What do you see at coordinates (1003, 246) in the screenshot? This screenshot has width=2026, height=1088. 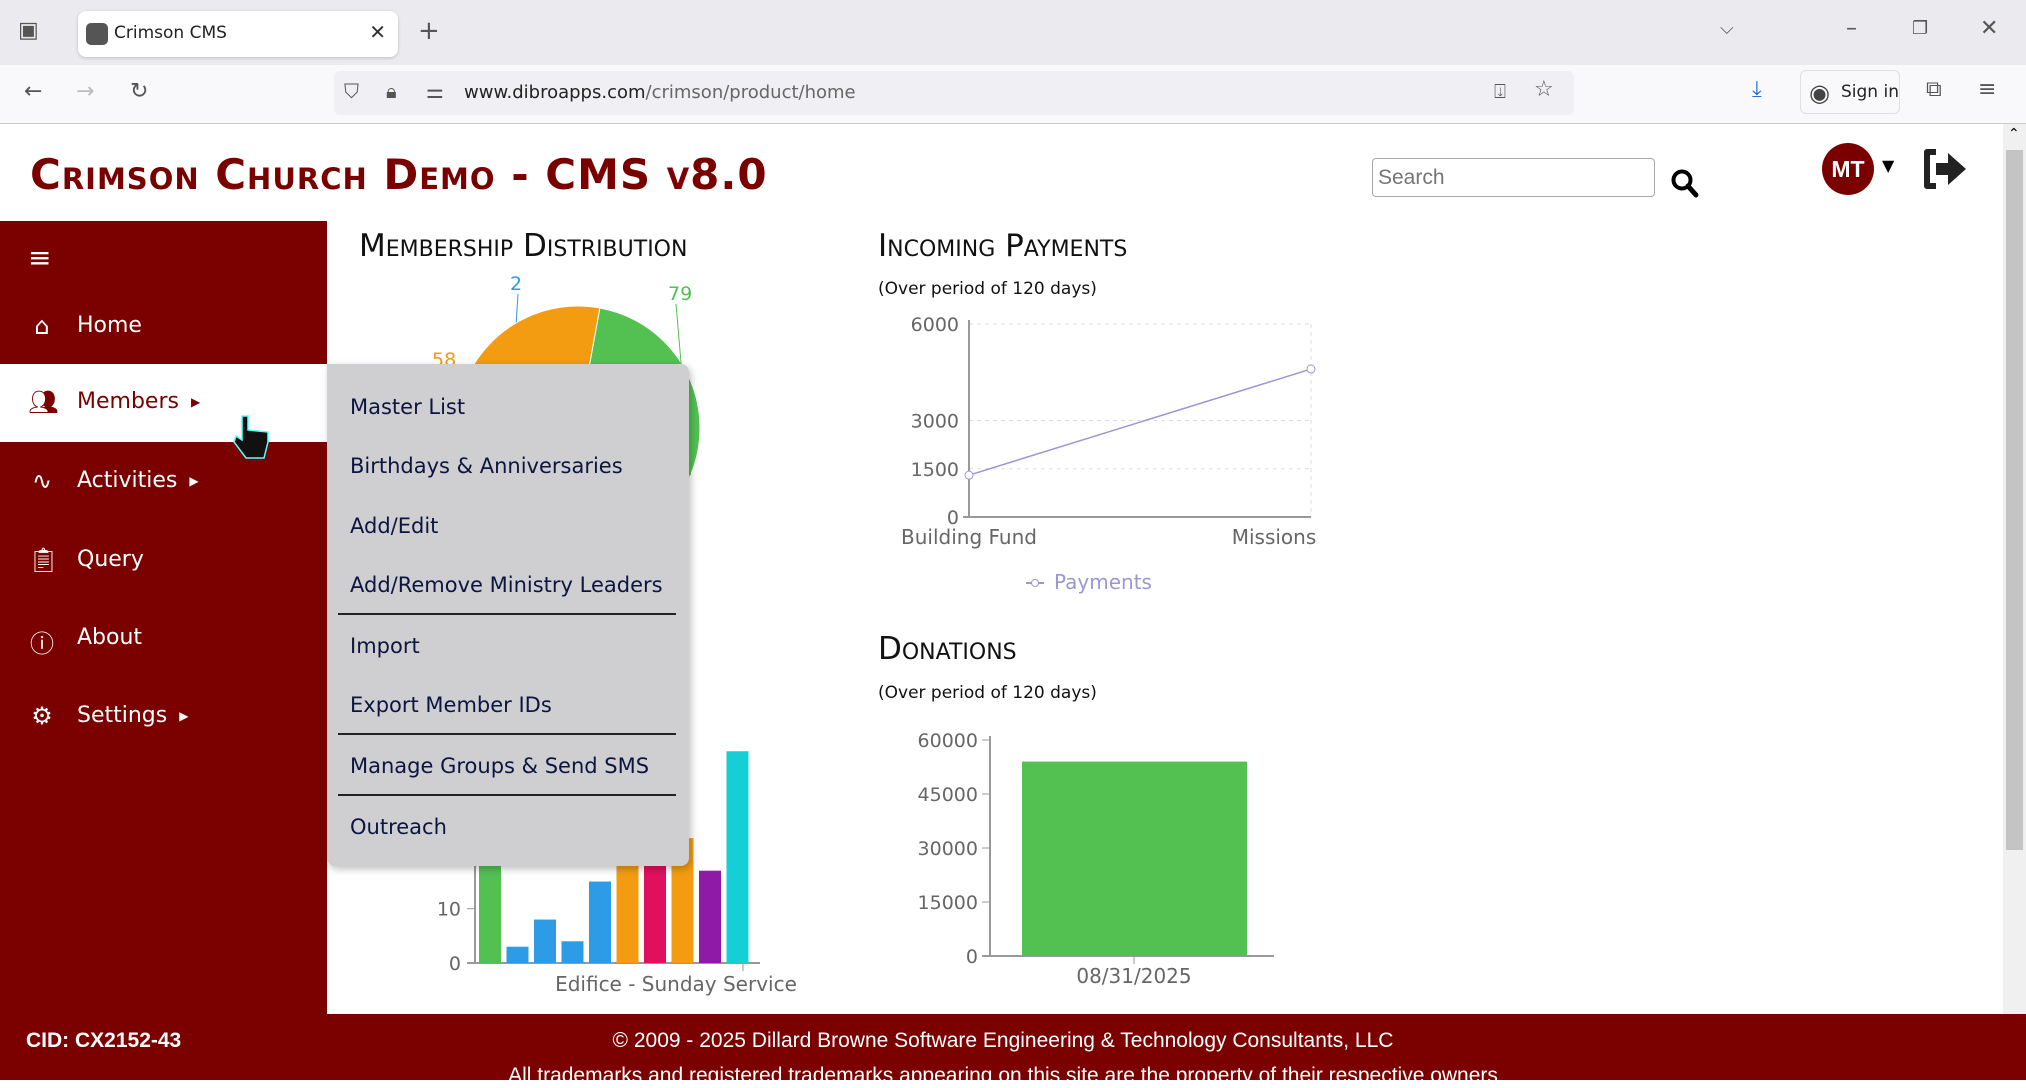 I see `payments-title: Incoming Payments` at bounding box center [1003, 246].